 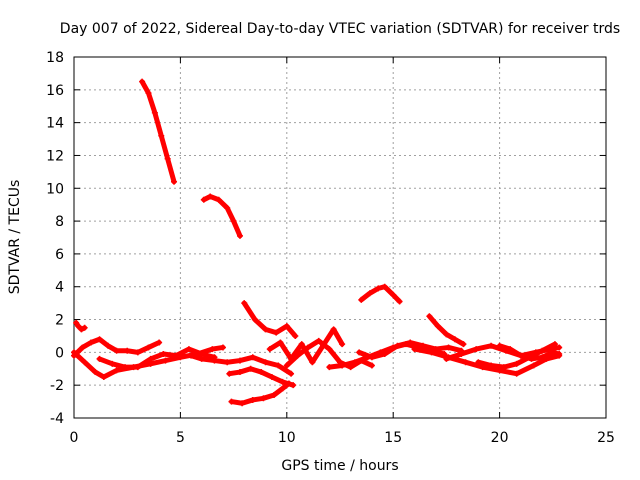 What do you see at coordinates (55, 189) in the screenshot?
I see `y-tick-label: 10` at bounding box center [55, 189].